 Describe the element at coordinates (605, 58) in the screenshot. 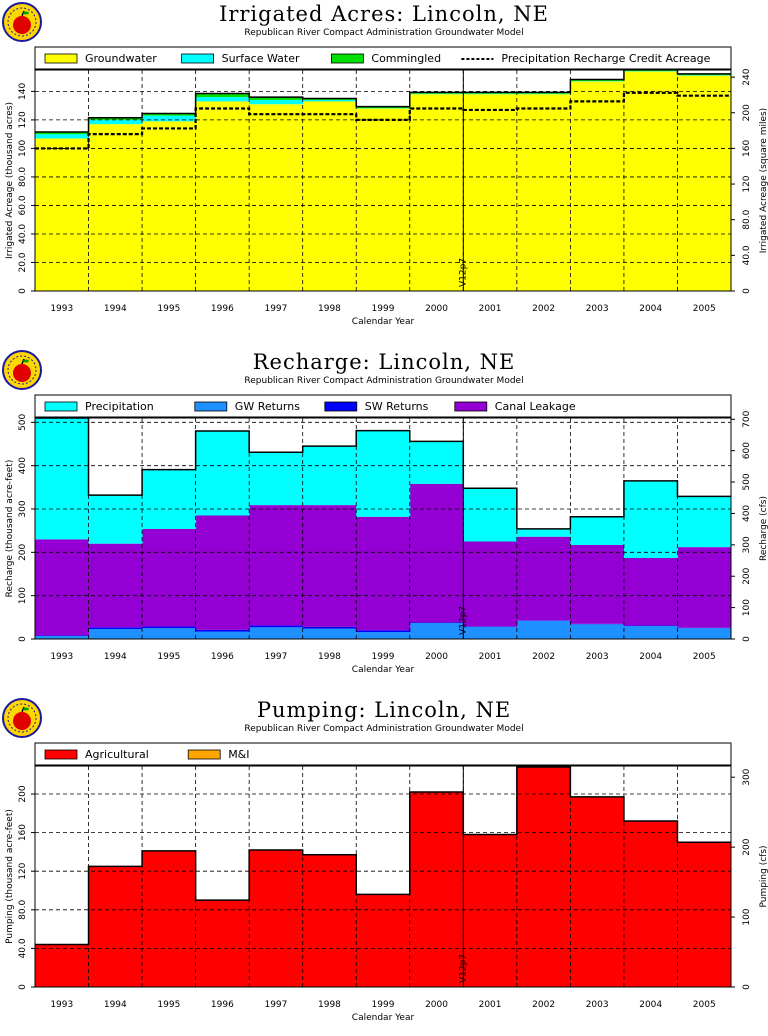

I see `legend-label: Precipitation Recharge Credit Acreage` at that location.